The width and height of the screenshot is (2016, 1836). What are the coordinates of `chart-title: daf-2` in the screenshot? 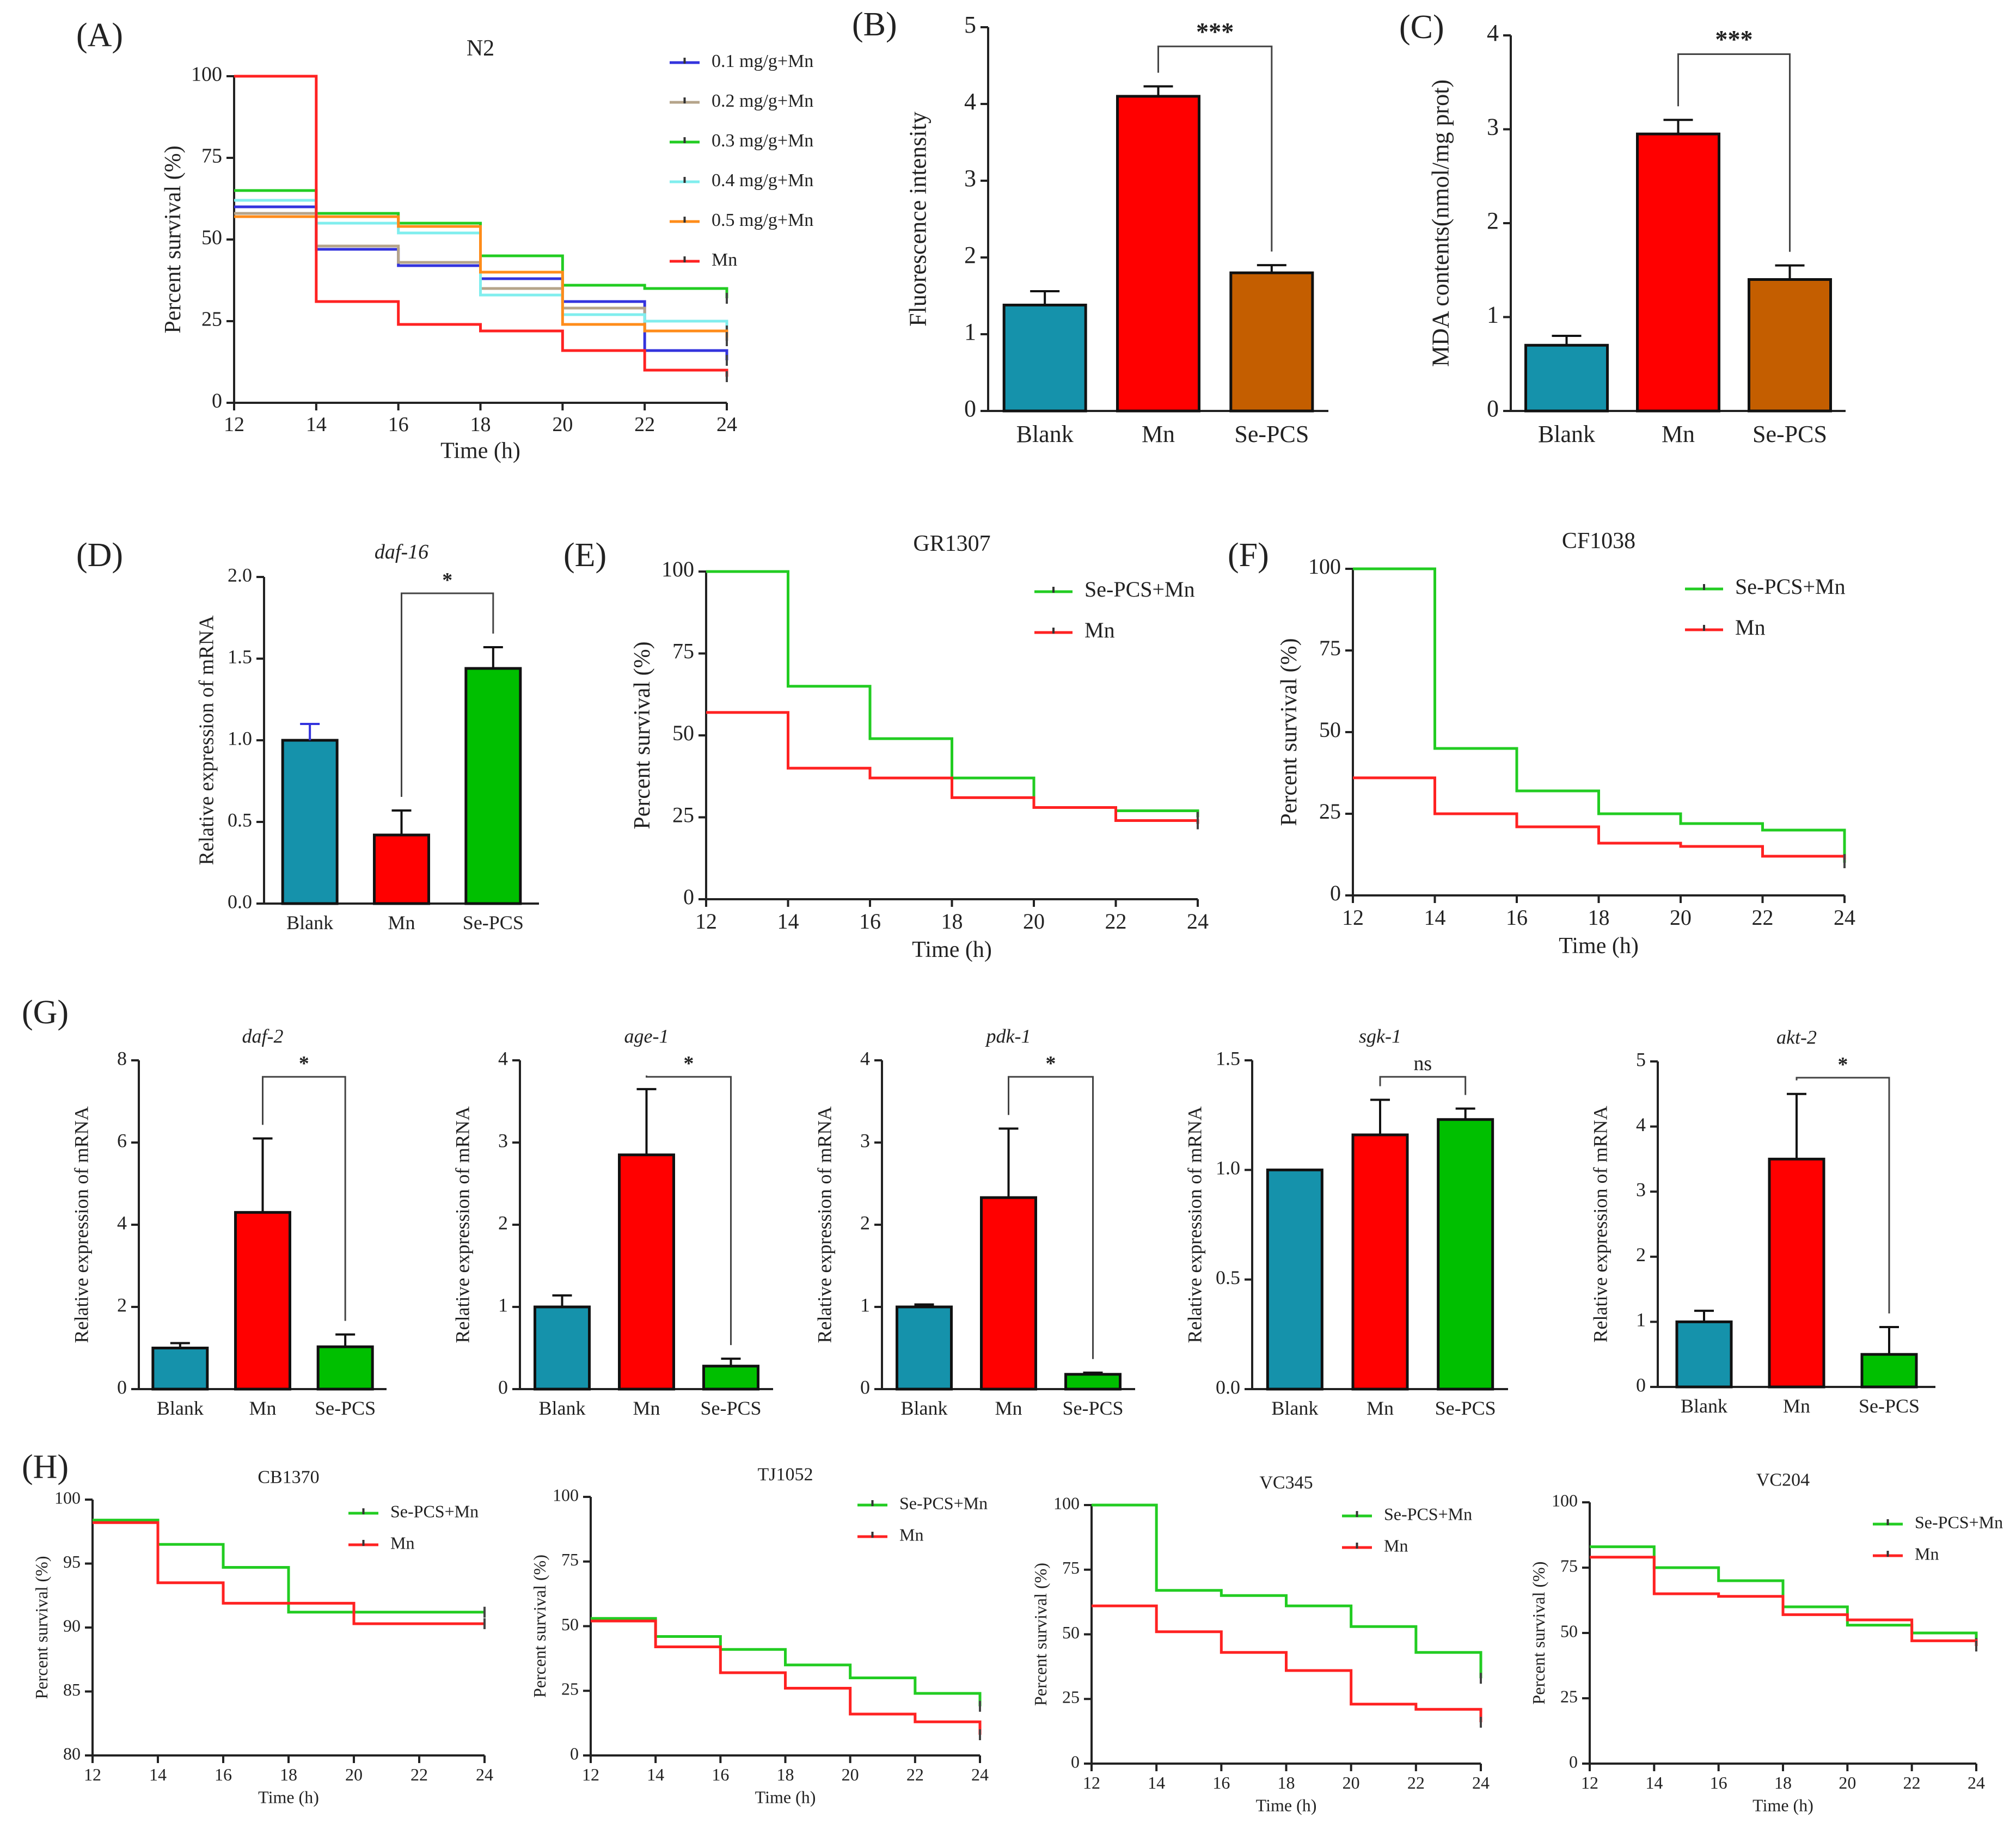 It's located at (263, 1036).